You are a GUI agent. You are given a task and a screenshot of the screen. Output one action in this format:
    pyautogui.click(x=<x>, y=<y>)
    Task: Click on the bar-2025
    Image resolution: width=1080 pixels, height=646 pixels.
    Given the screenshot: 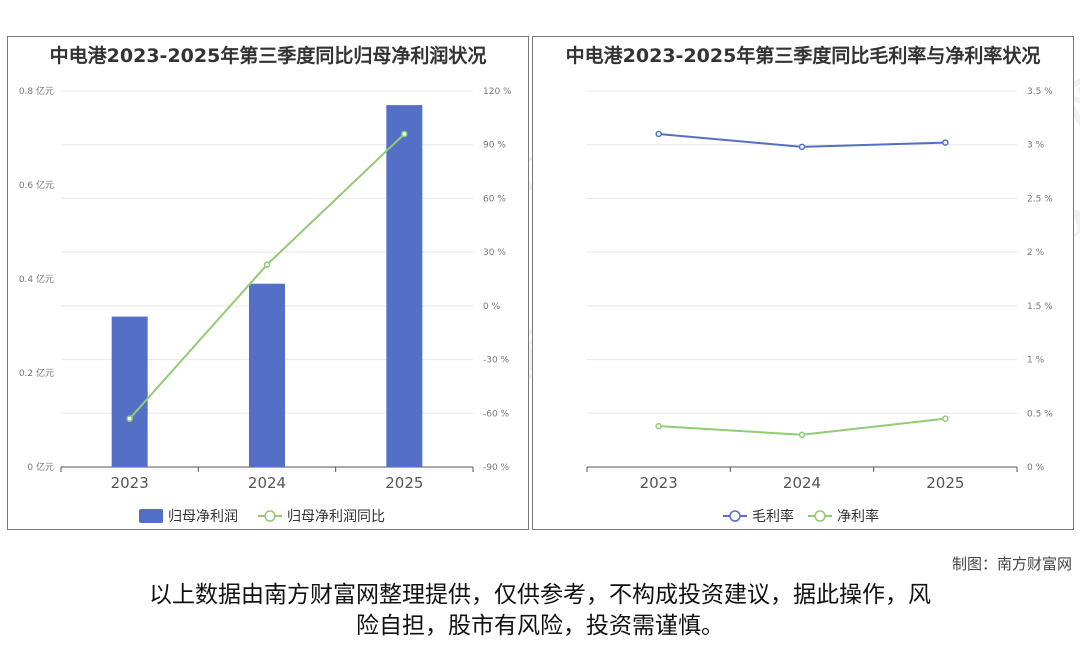 What is the action you would take?
    pyautogui.click(x=404, y=286)
    